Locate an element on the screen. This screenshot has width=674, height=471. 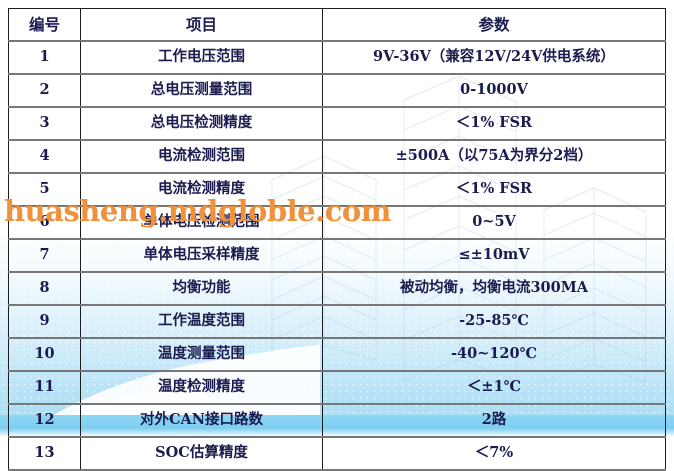
cell-param: -25-85℃ is located at coordinates (494, 321).